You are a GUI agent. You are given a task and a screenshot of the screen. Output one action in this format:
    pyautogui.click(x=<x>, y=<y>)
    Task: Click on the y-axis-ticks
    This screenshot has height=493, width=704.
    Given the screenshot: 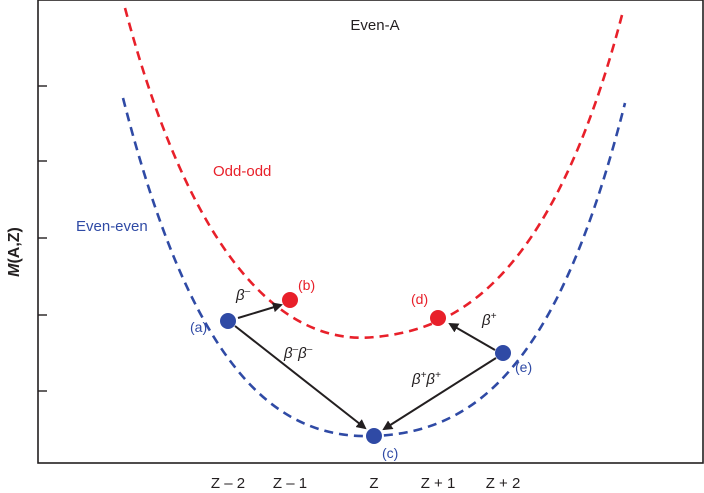 What is the action you would take?
    pyautogui.click(x=42, y=238)
    